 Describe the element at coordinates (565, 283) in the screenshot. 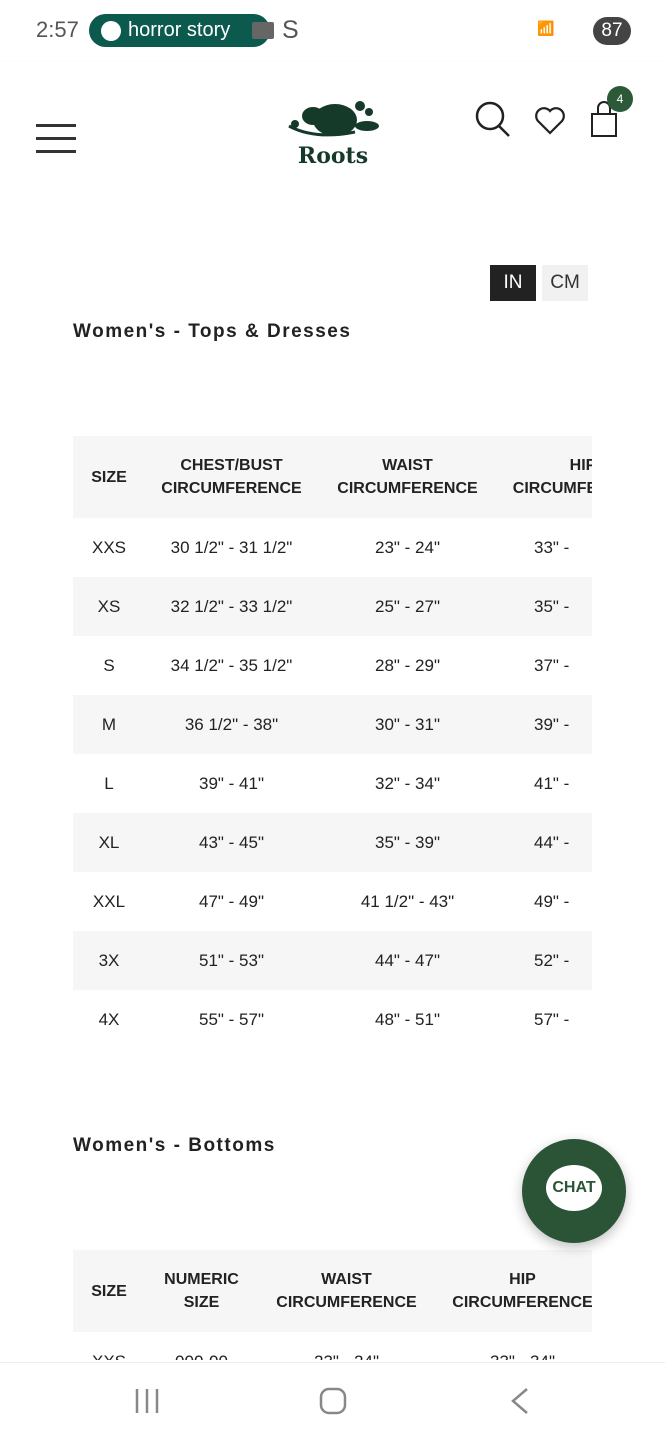

I see `unit-toggle-cm: CM` at that location.